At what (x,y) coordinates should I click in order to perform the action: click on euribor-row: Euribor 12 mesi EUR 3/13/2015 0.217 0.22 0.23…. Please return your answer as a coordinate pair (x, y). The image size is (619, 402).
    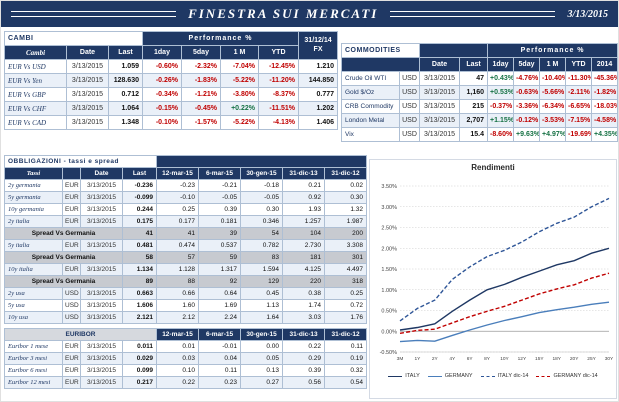
    Looking at the image, I should click on (186, 382).